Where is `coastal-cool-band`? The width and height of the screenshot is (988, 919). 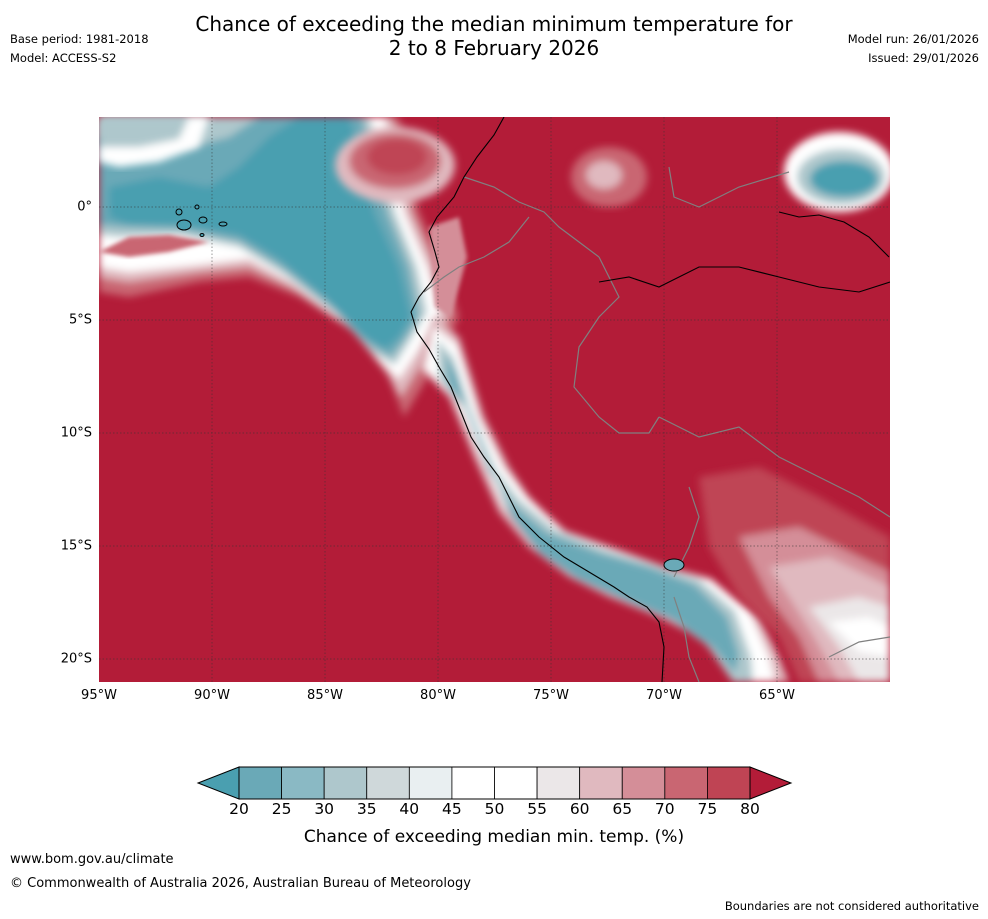 coastal-cool-band is located at coordinates (604, 499).